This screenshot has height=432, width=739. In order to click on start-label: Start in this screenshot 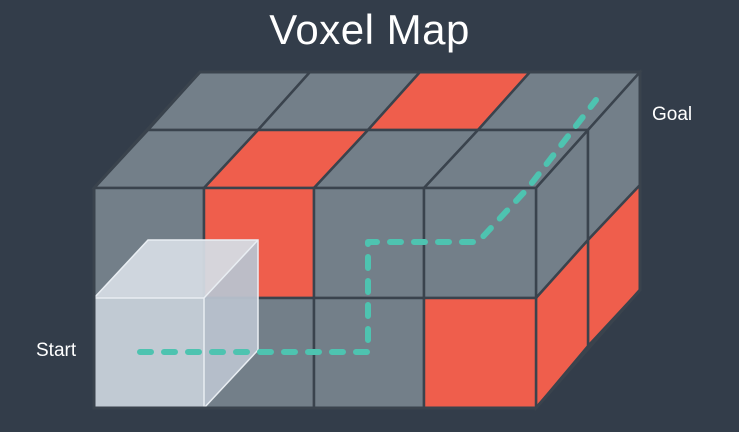, I will do `click(56, 350)`.